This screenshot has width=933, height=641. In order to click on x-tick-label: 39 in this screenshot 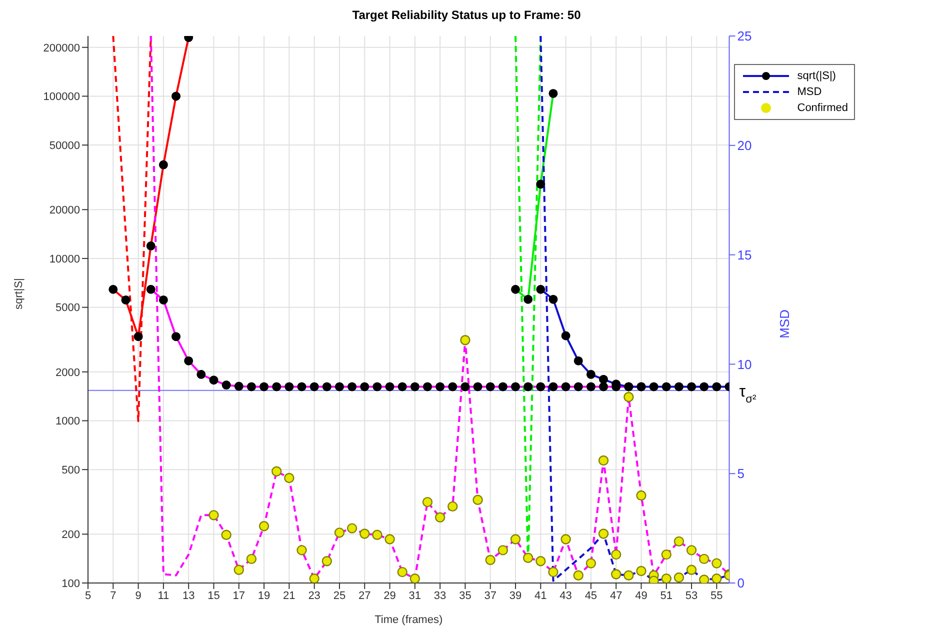, I will do `click(515, 596)`.